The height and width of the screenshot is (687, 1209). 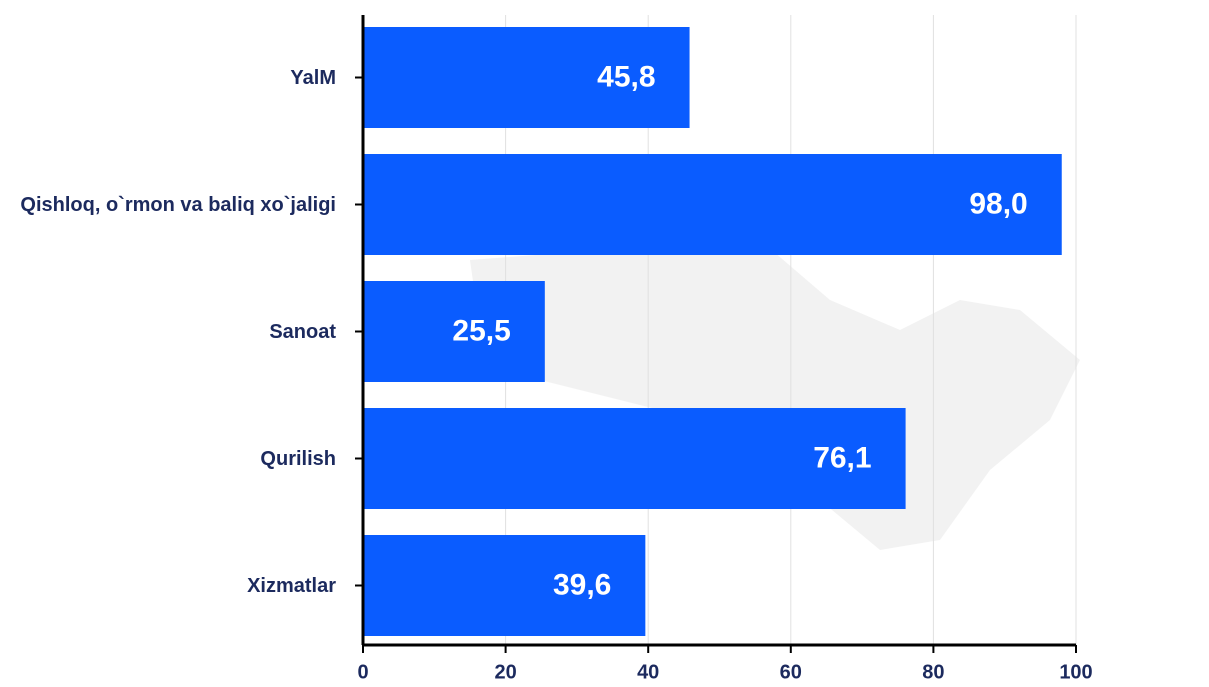 What do you see at coordinates (1075, 672) in the screenshot?
I see `x-tick-label: 100` at bounding box center [1075, 672].